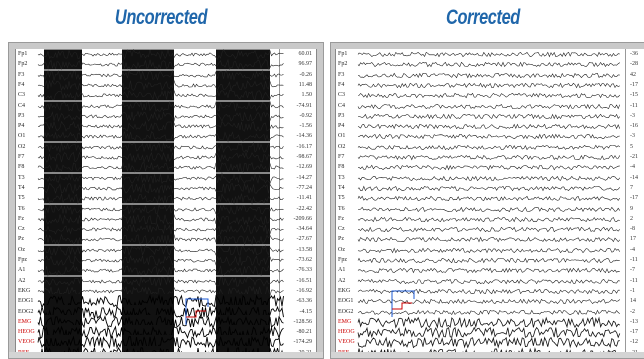 Image resolution: width=644 pixels, height=359 pixels. What do you see at coordinates (490, 291) in the screenshot?
I see `channel-row: EKG -1` at bounding box center [490, 291].